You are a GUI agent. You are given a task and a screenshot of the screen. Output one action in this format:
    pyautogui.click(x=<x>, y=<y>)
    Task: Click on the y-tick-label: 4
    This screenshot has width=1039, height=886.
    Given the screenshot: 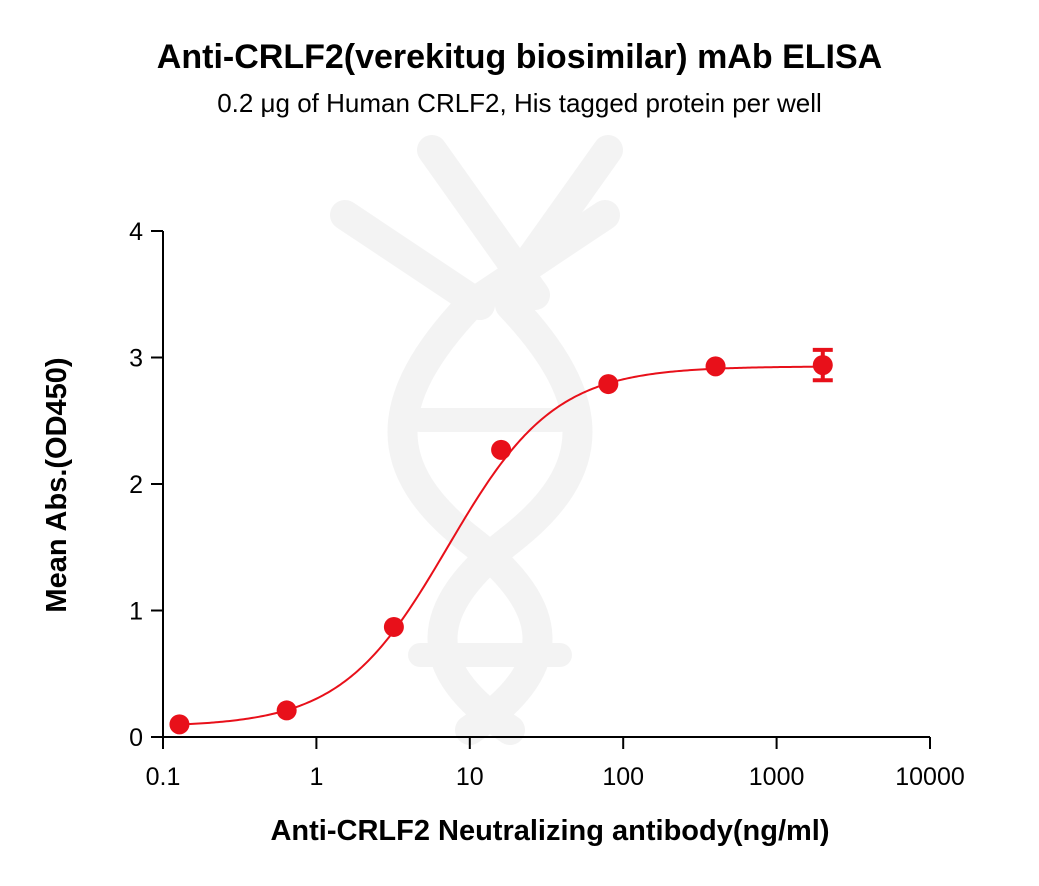 What is the action you would take?
    pyautogui.click(x=136, y=232)
    